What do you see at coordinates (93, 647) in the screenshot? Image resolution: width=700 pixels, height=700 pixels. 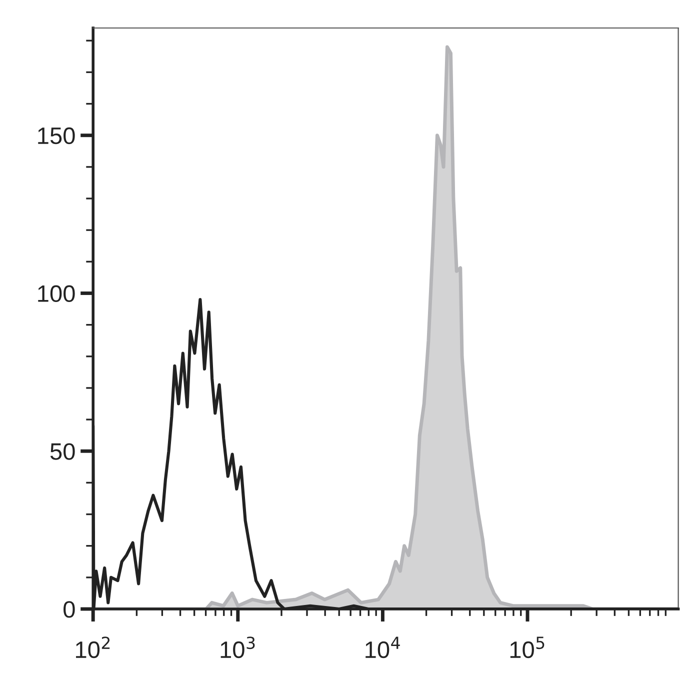 I see `x-tick-label: 10$^{2}$` at bounding box center [93, 647].